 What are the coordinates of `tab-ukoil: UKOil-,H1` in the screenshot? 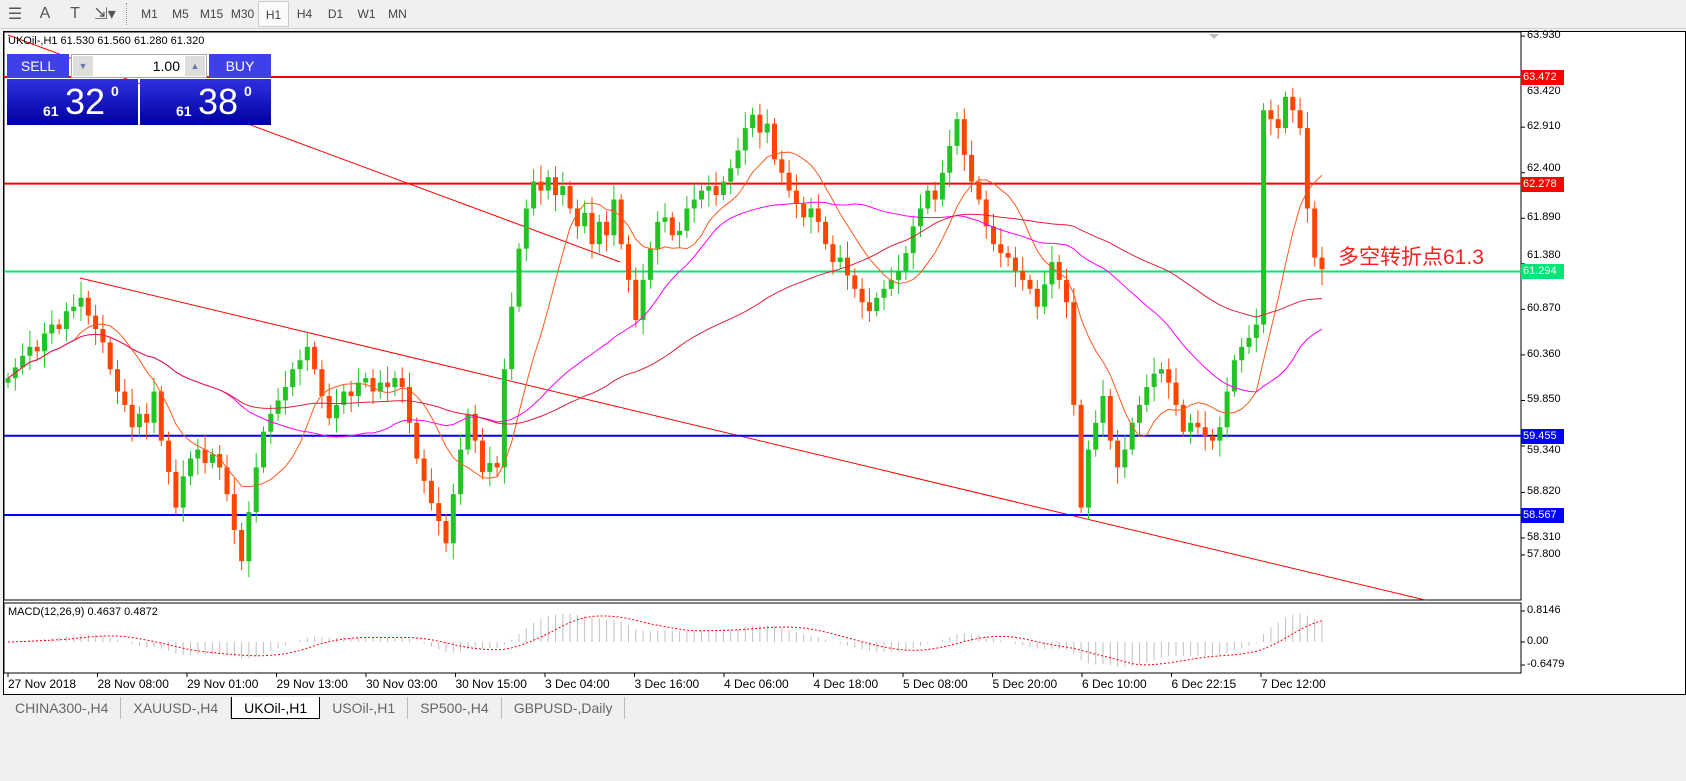 It's located at (276, 708).